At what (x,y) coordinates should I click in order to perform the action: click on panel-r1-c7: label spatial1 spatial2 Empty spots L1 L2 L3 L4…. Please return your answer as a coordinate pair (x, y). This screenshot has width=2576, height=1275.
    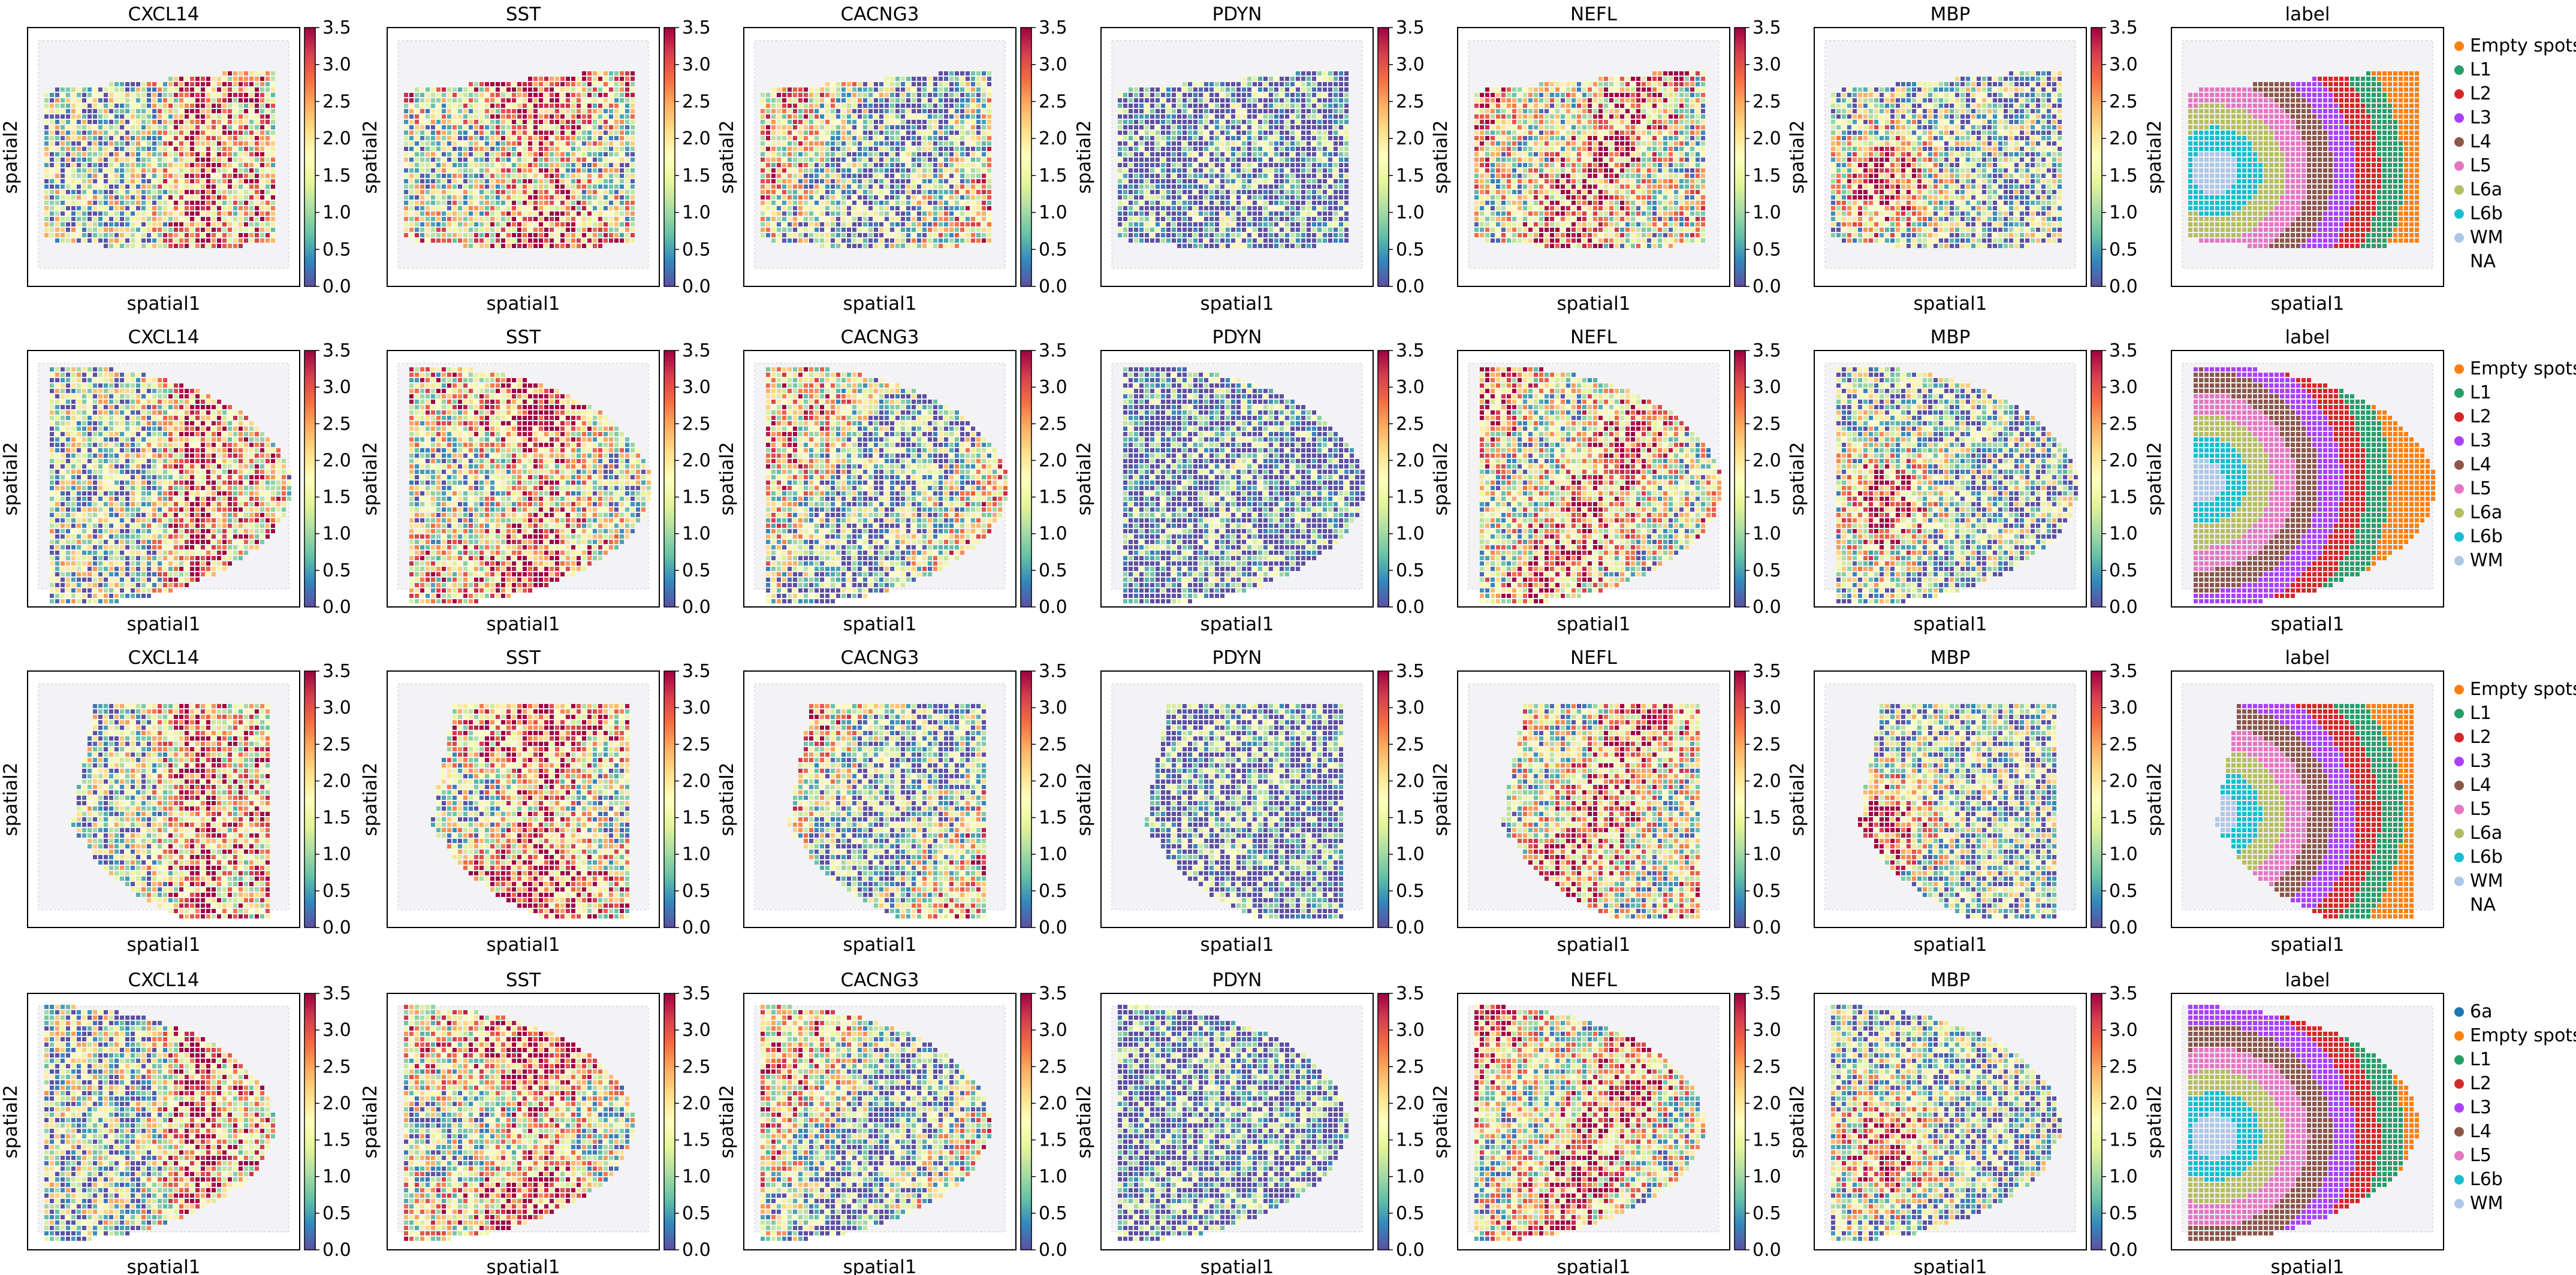
    Looking at the image, I should click on (2360, 159).